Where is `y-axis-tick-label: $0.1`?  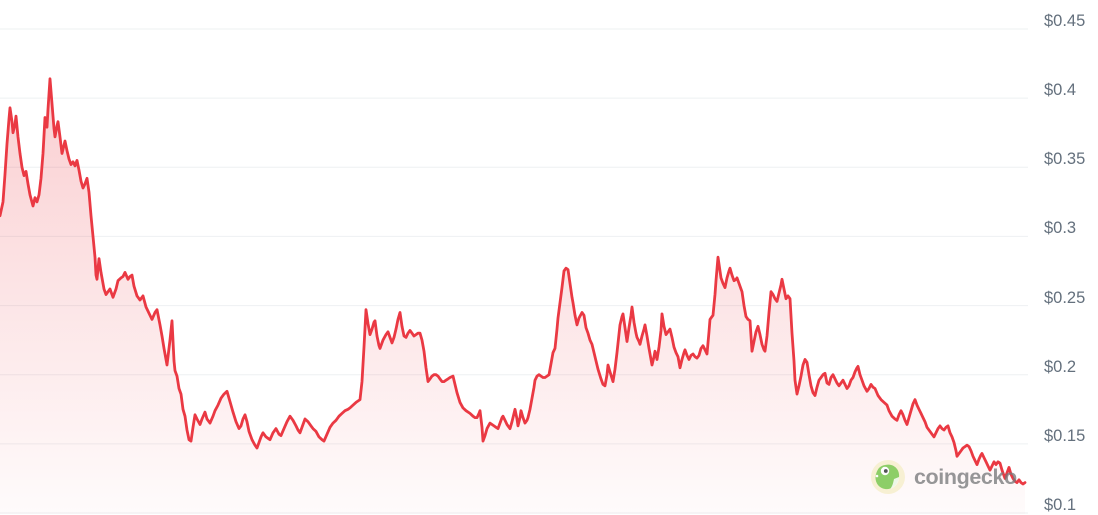 y-axis-tick-label: $0.1 is located at coordinates (1060, 505).